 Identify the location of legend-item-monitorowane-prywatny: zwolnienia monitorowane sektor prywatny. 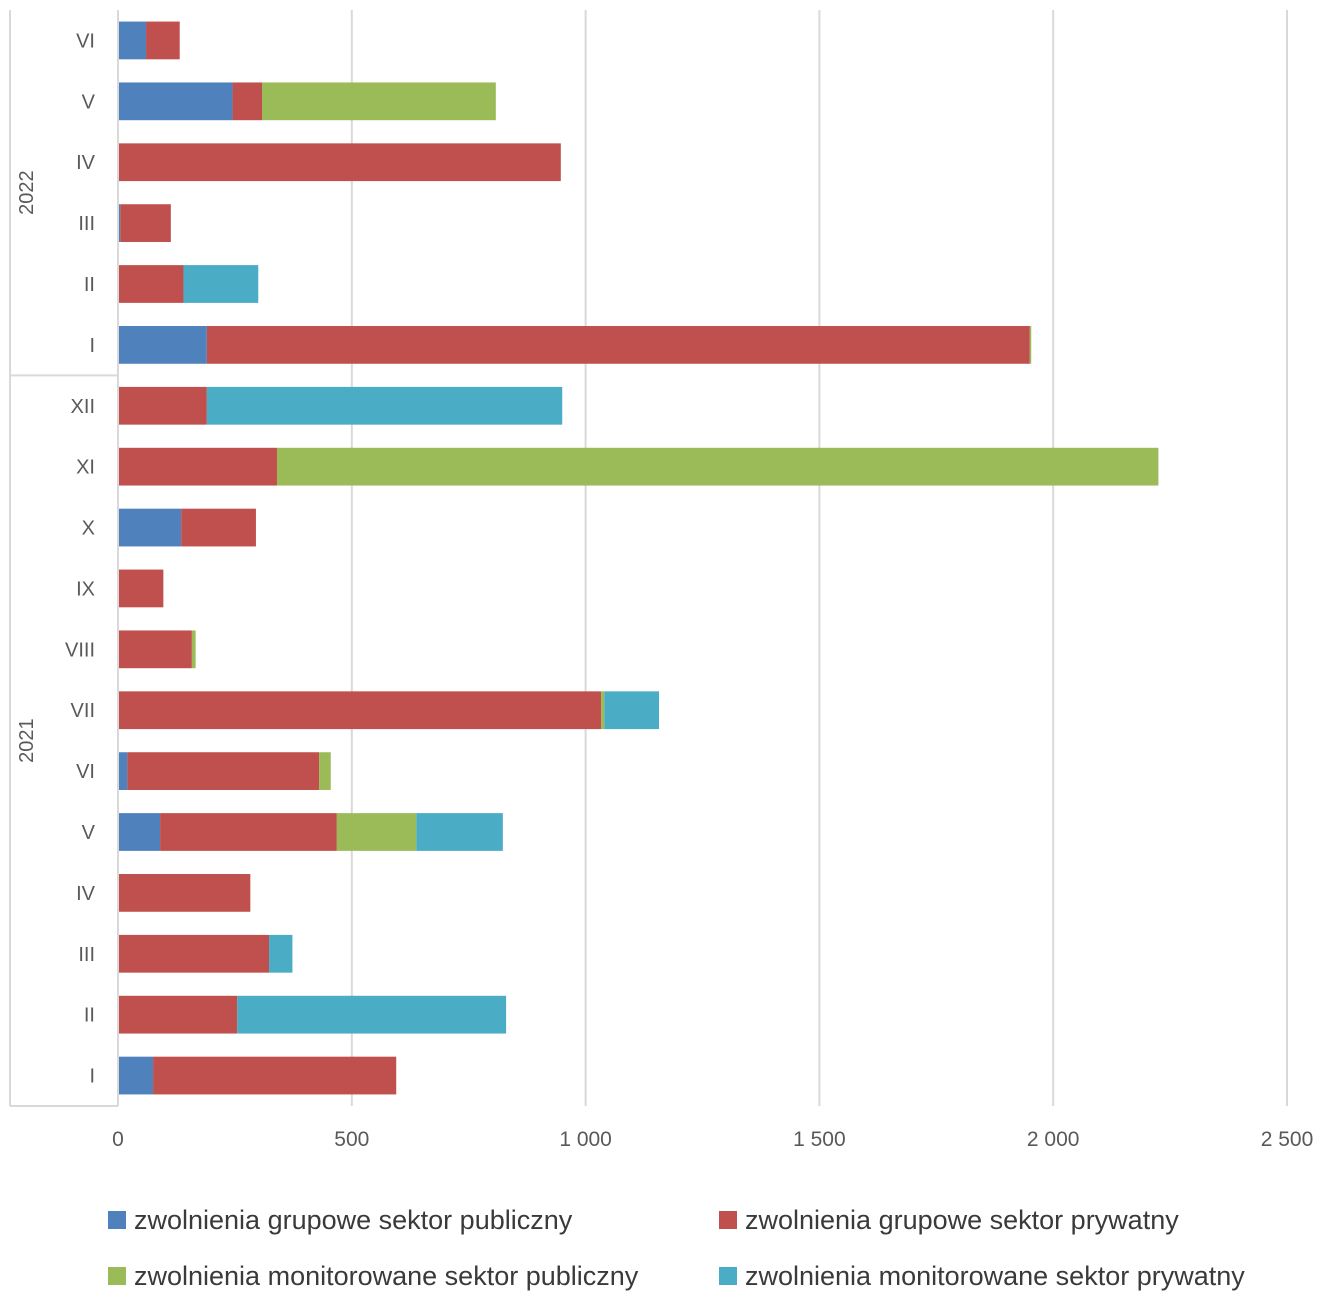
(982, 1276).